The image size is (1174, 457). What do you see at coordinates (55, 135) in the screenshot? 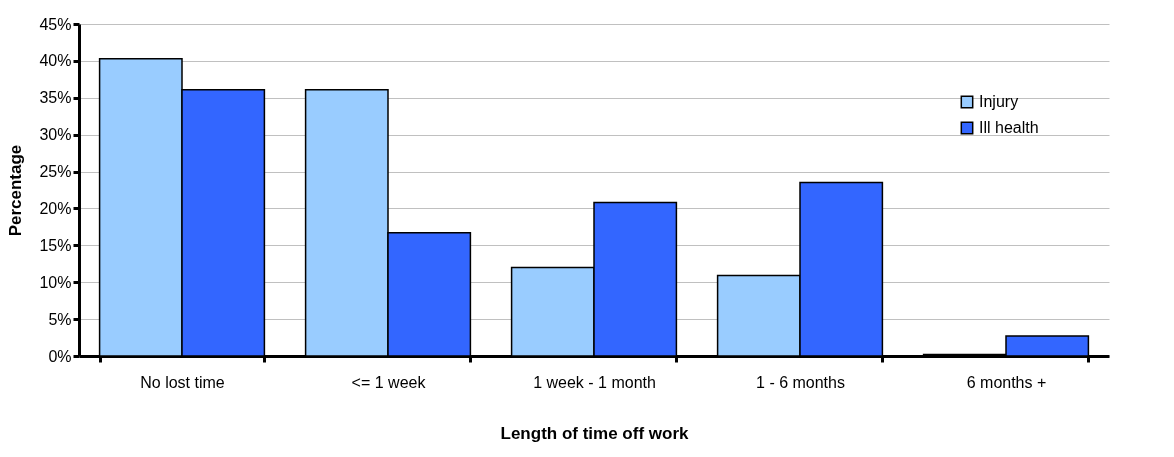
I see `y-tick-label: 30%` at bounding box center [55, 135].